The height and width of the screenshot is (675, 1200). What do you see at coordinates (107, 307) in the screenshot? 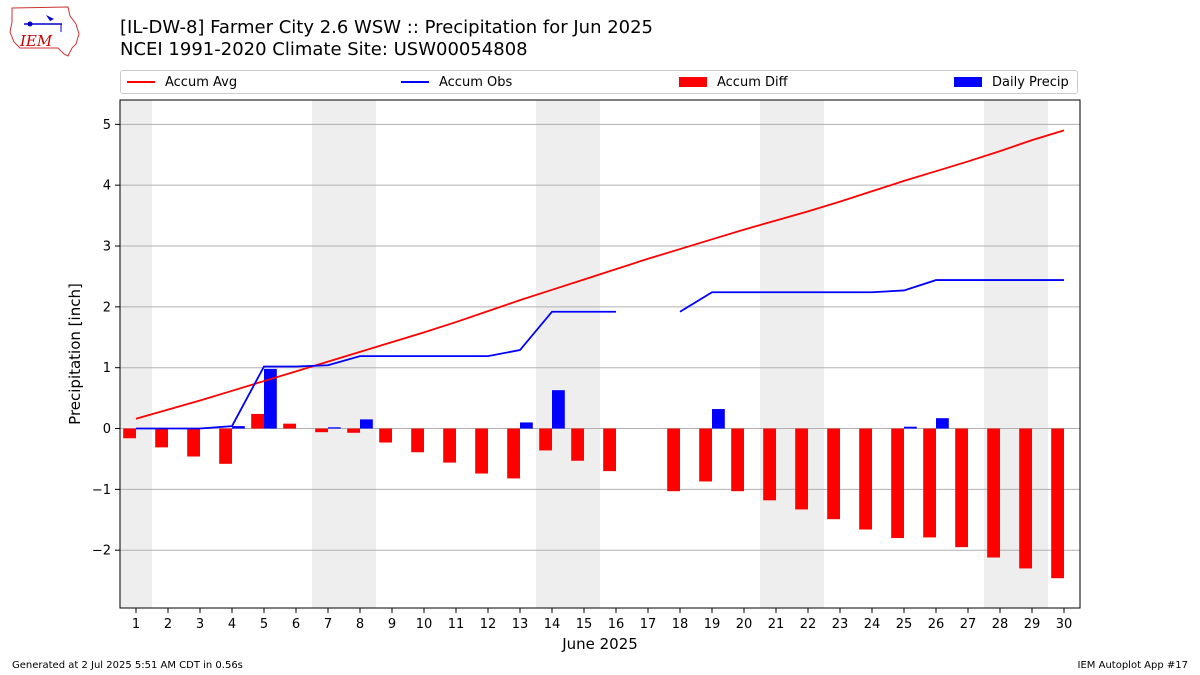
I see `ytick-label: 2` at bounding box center [107, 307].